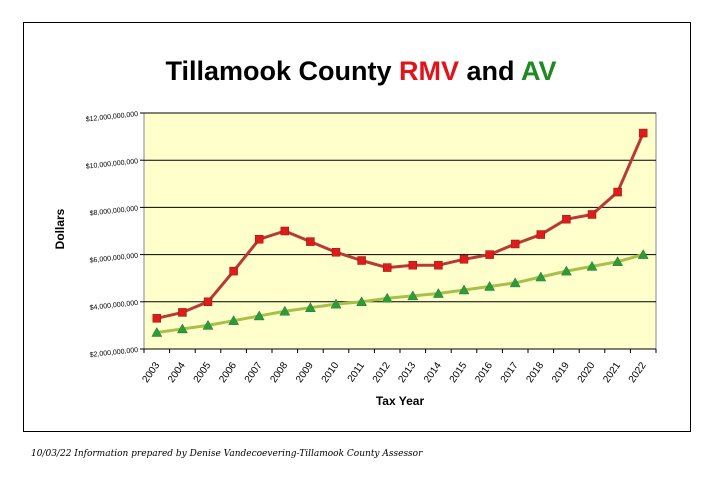 The image size is (722, 483). I want to click on y-tick-label: $10,000,000,000, so click(112, 164).